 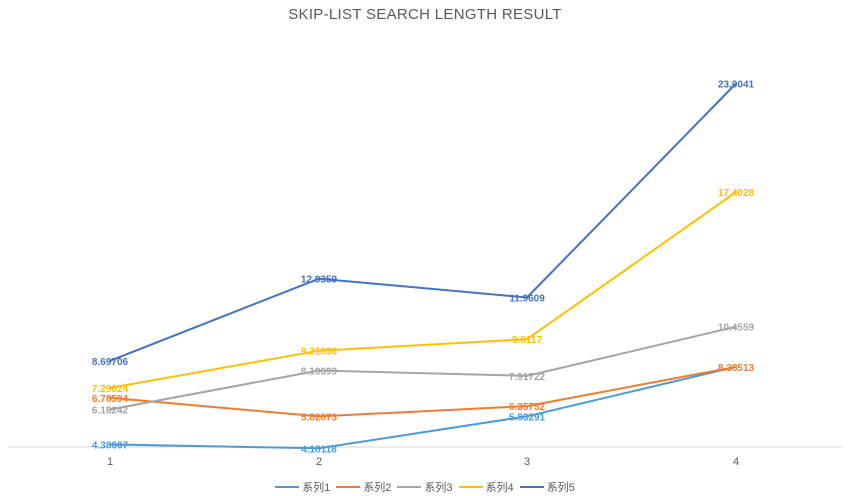 What do you see at coordinates (319, 352) in the screenshot?
I see `data-label: 9.21836` at bounding box center [319, 352].